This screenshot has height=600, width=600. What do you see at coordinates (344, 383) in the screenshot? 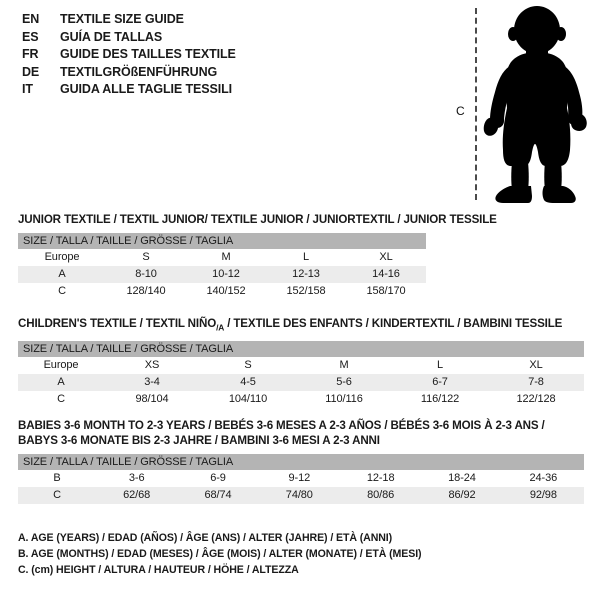
I see `table-cell: 5-6` at bounding box center [344, 383].